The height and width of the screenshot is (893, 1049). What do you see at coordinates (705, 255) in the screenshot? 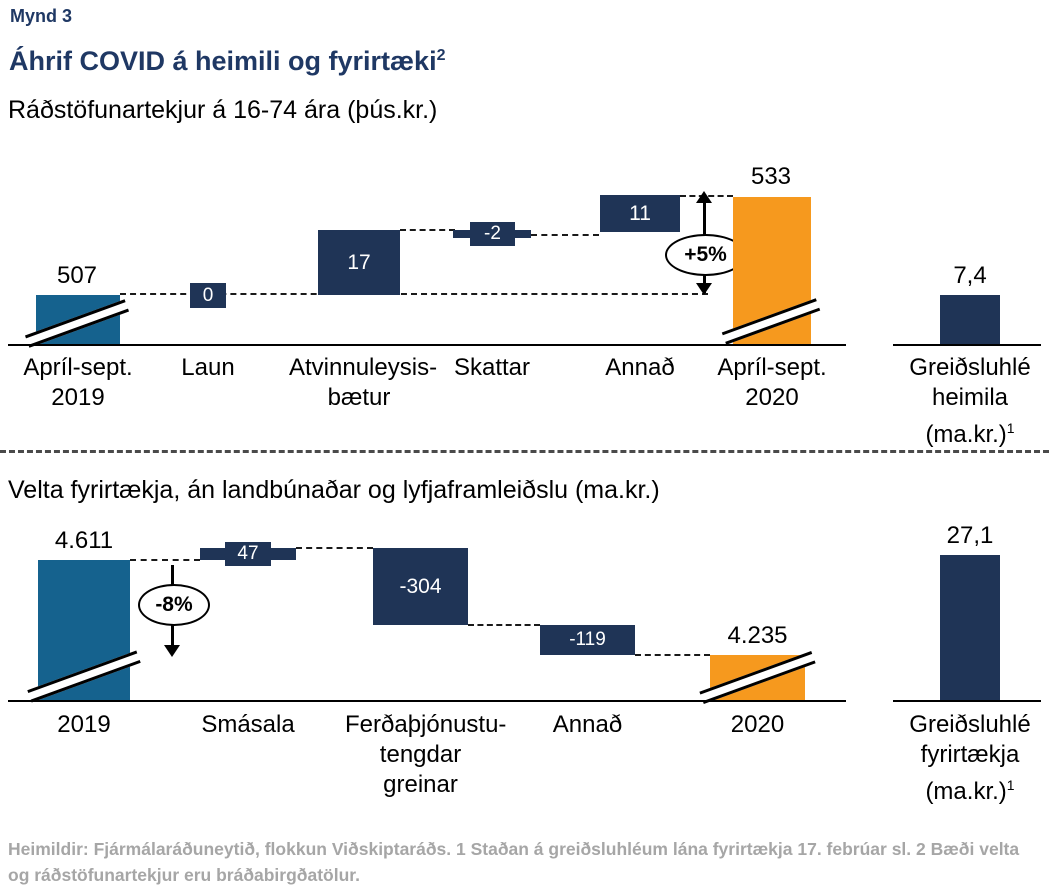
I see `chart1-percent-badge: +5%` at bounding box center [705, 255].